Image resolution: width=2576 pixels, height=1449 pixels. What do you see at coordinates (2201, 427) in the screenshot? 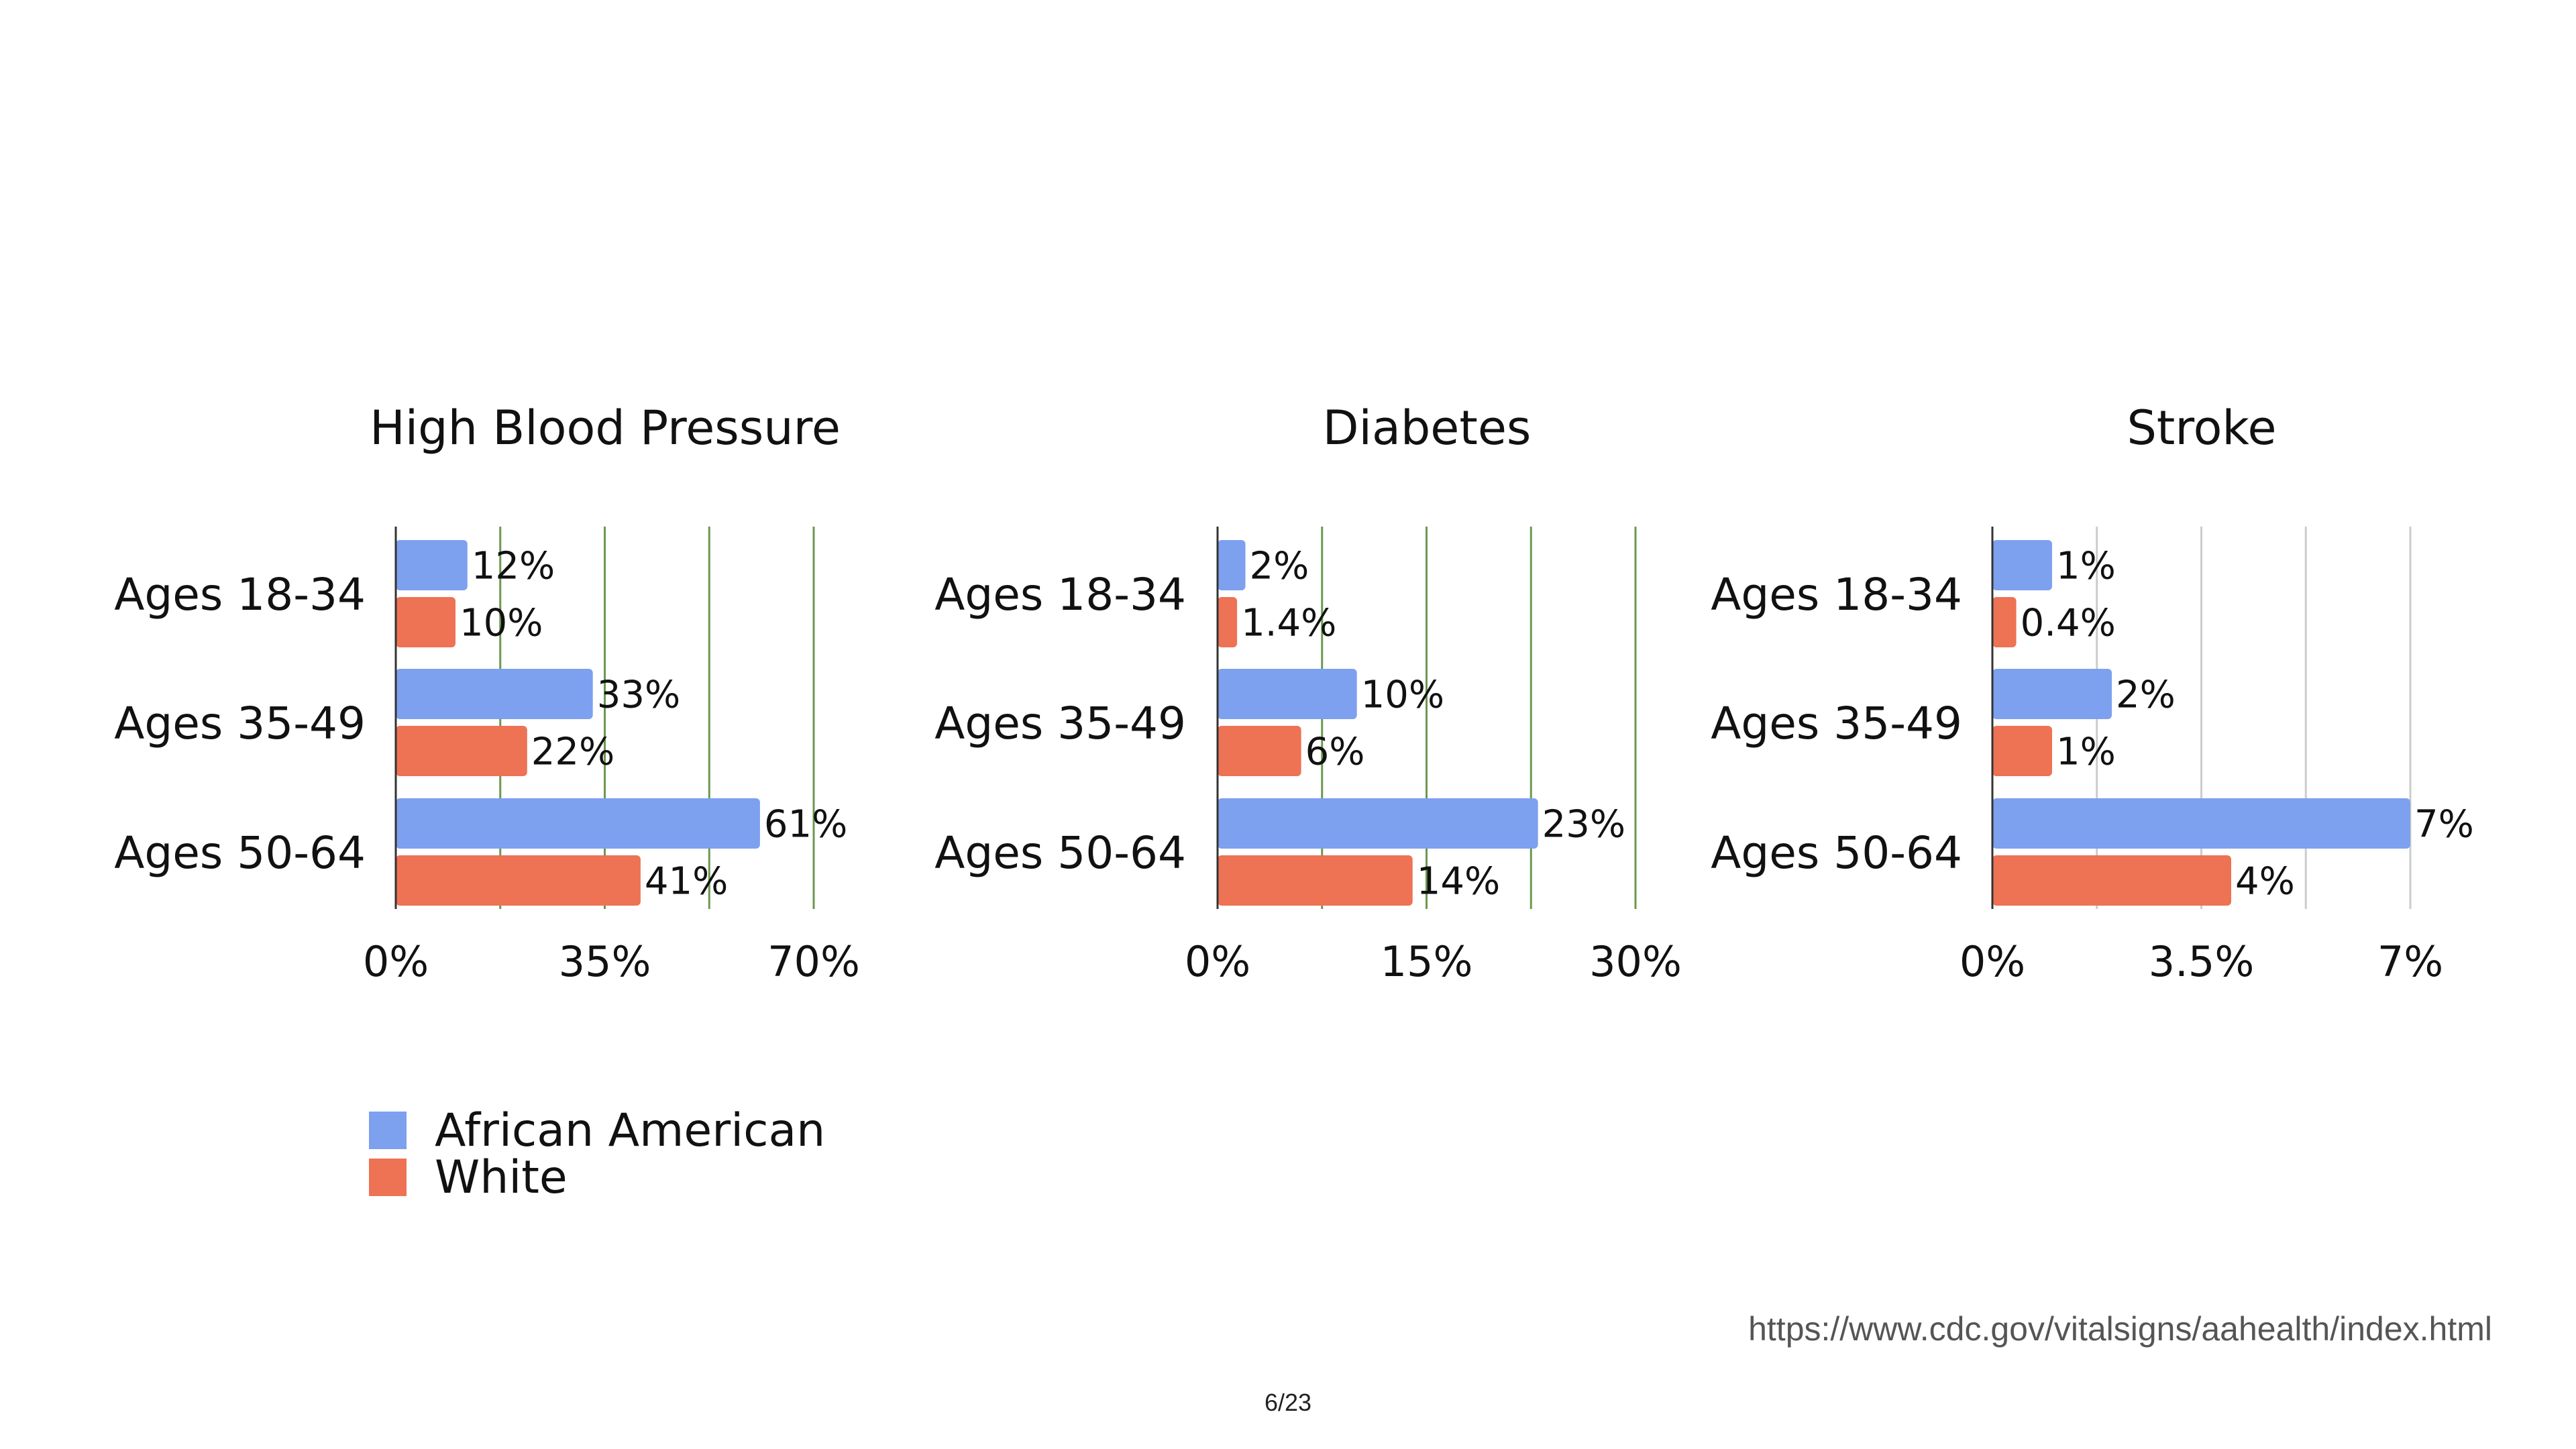
I see `stroke-chart-title: Stroke` at bounding box center [2201, 427].